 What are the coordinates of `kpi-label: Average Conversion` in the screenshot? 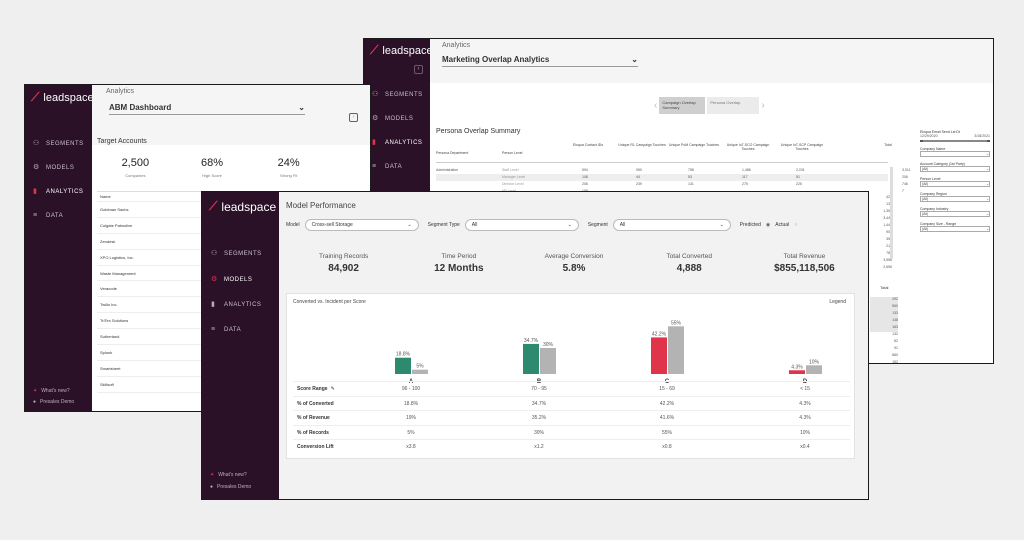 It's located at (574, 256).